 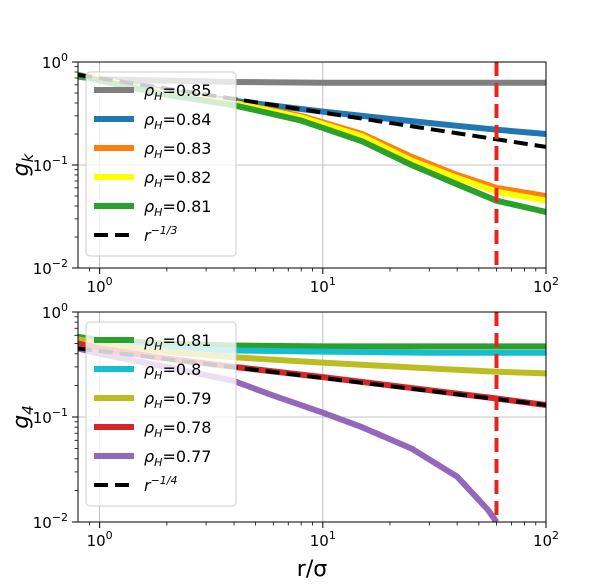 I want to click on legend: ρH=0.85 ρH=0.84 ρH=0.83 ρH=0.82 ρH=0.81 r−1/3, so click(x=161, y=164).